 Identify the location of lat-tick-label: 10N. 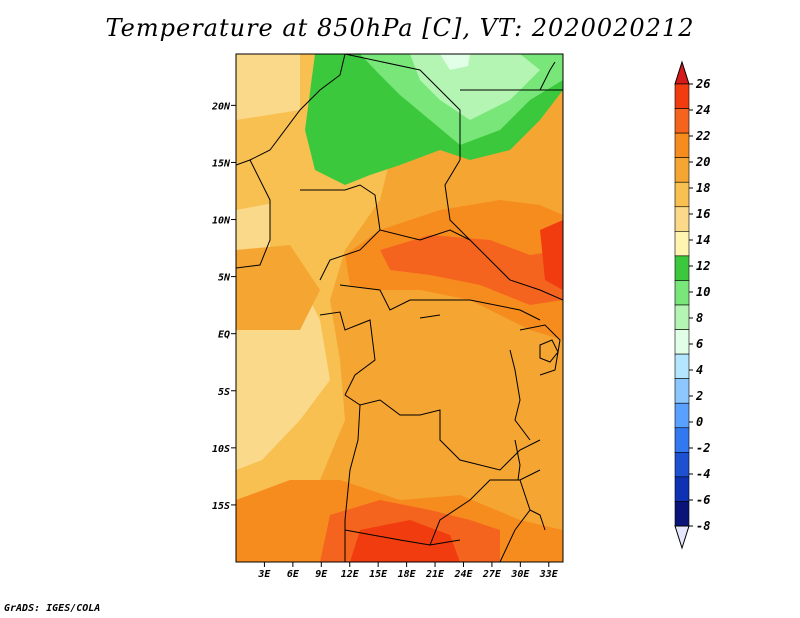
(221, 221).